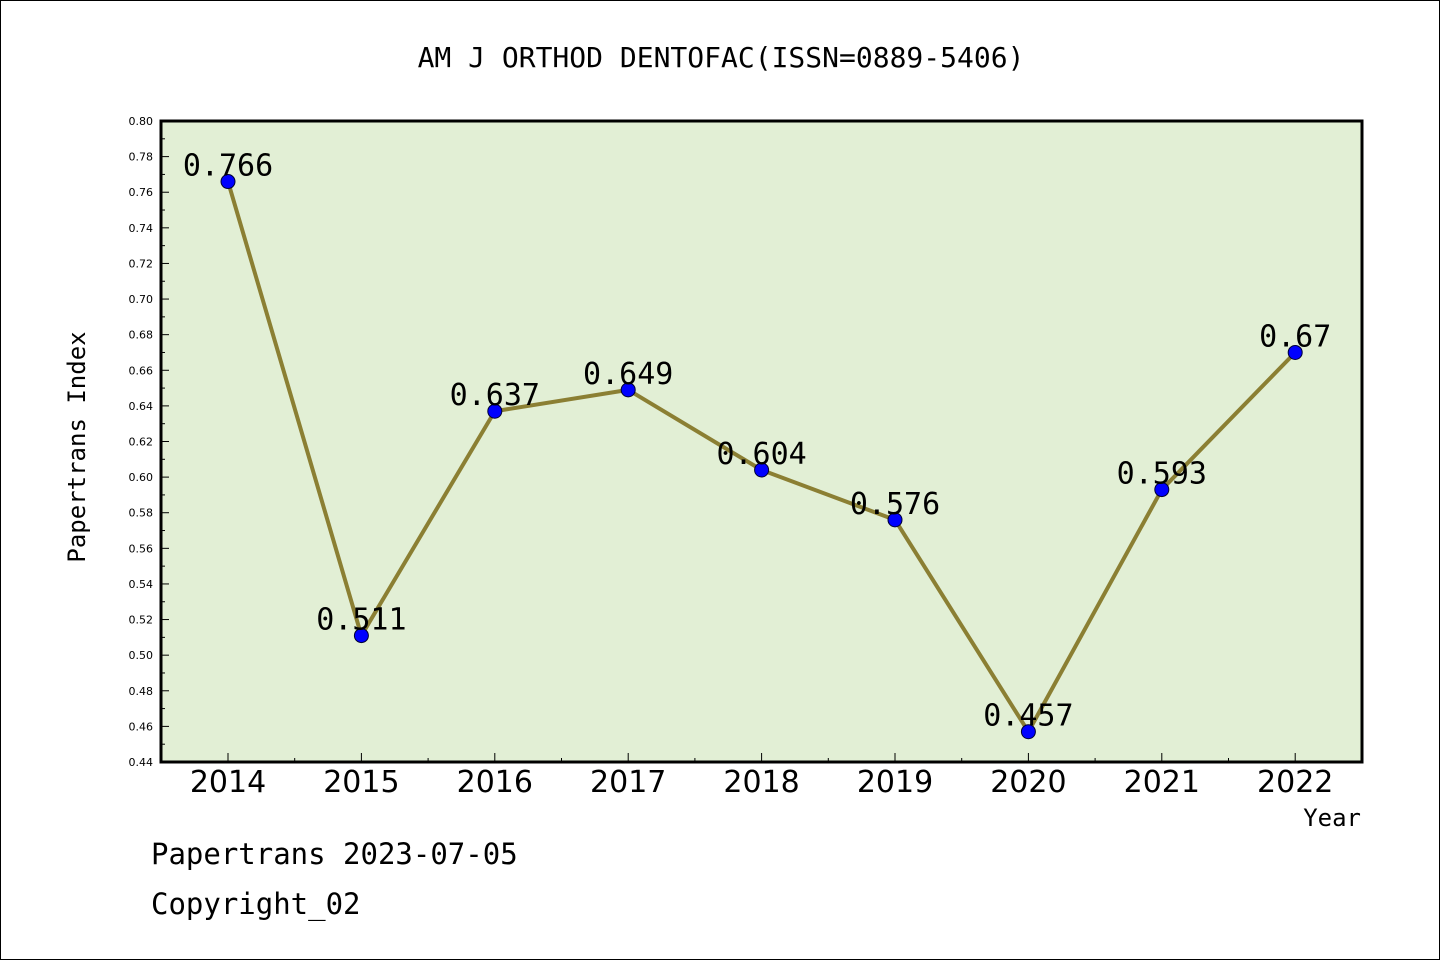  What do you see at coordinates (141, 228) in the screenshot?
I see `y-tick-label: 0.74` at bounding box center [141, 228].